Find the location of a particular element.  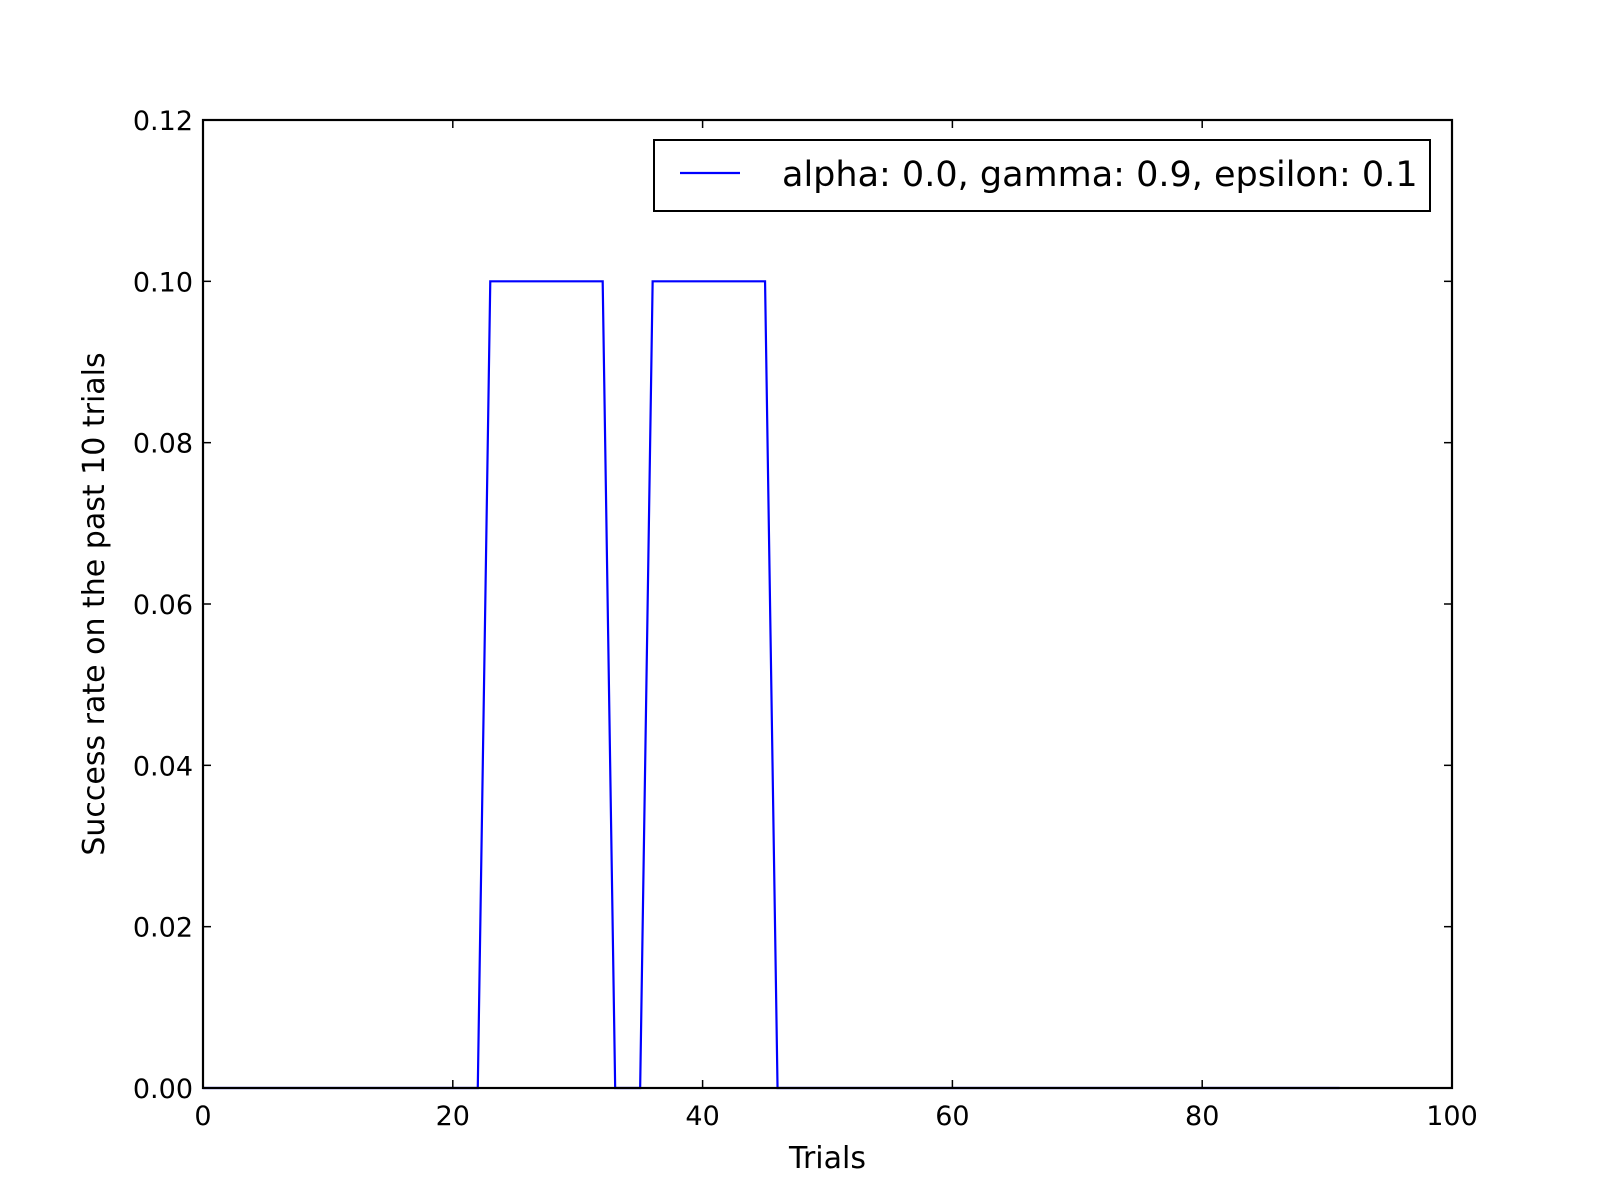

legend-box is located at coordinates (1042, 175).